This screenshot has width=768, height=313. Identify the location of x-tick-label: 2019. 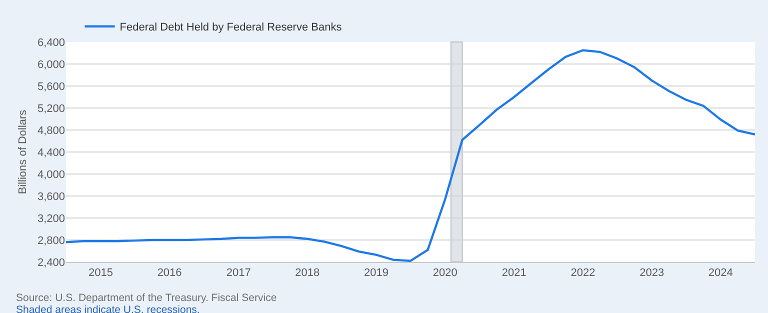
(376, 273).